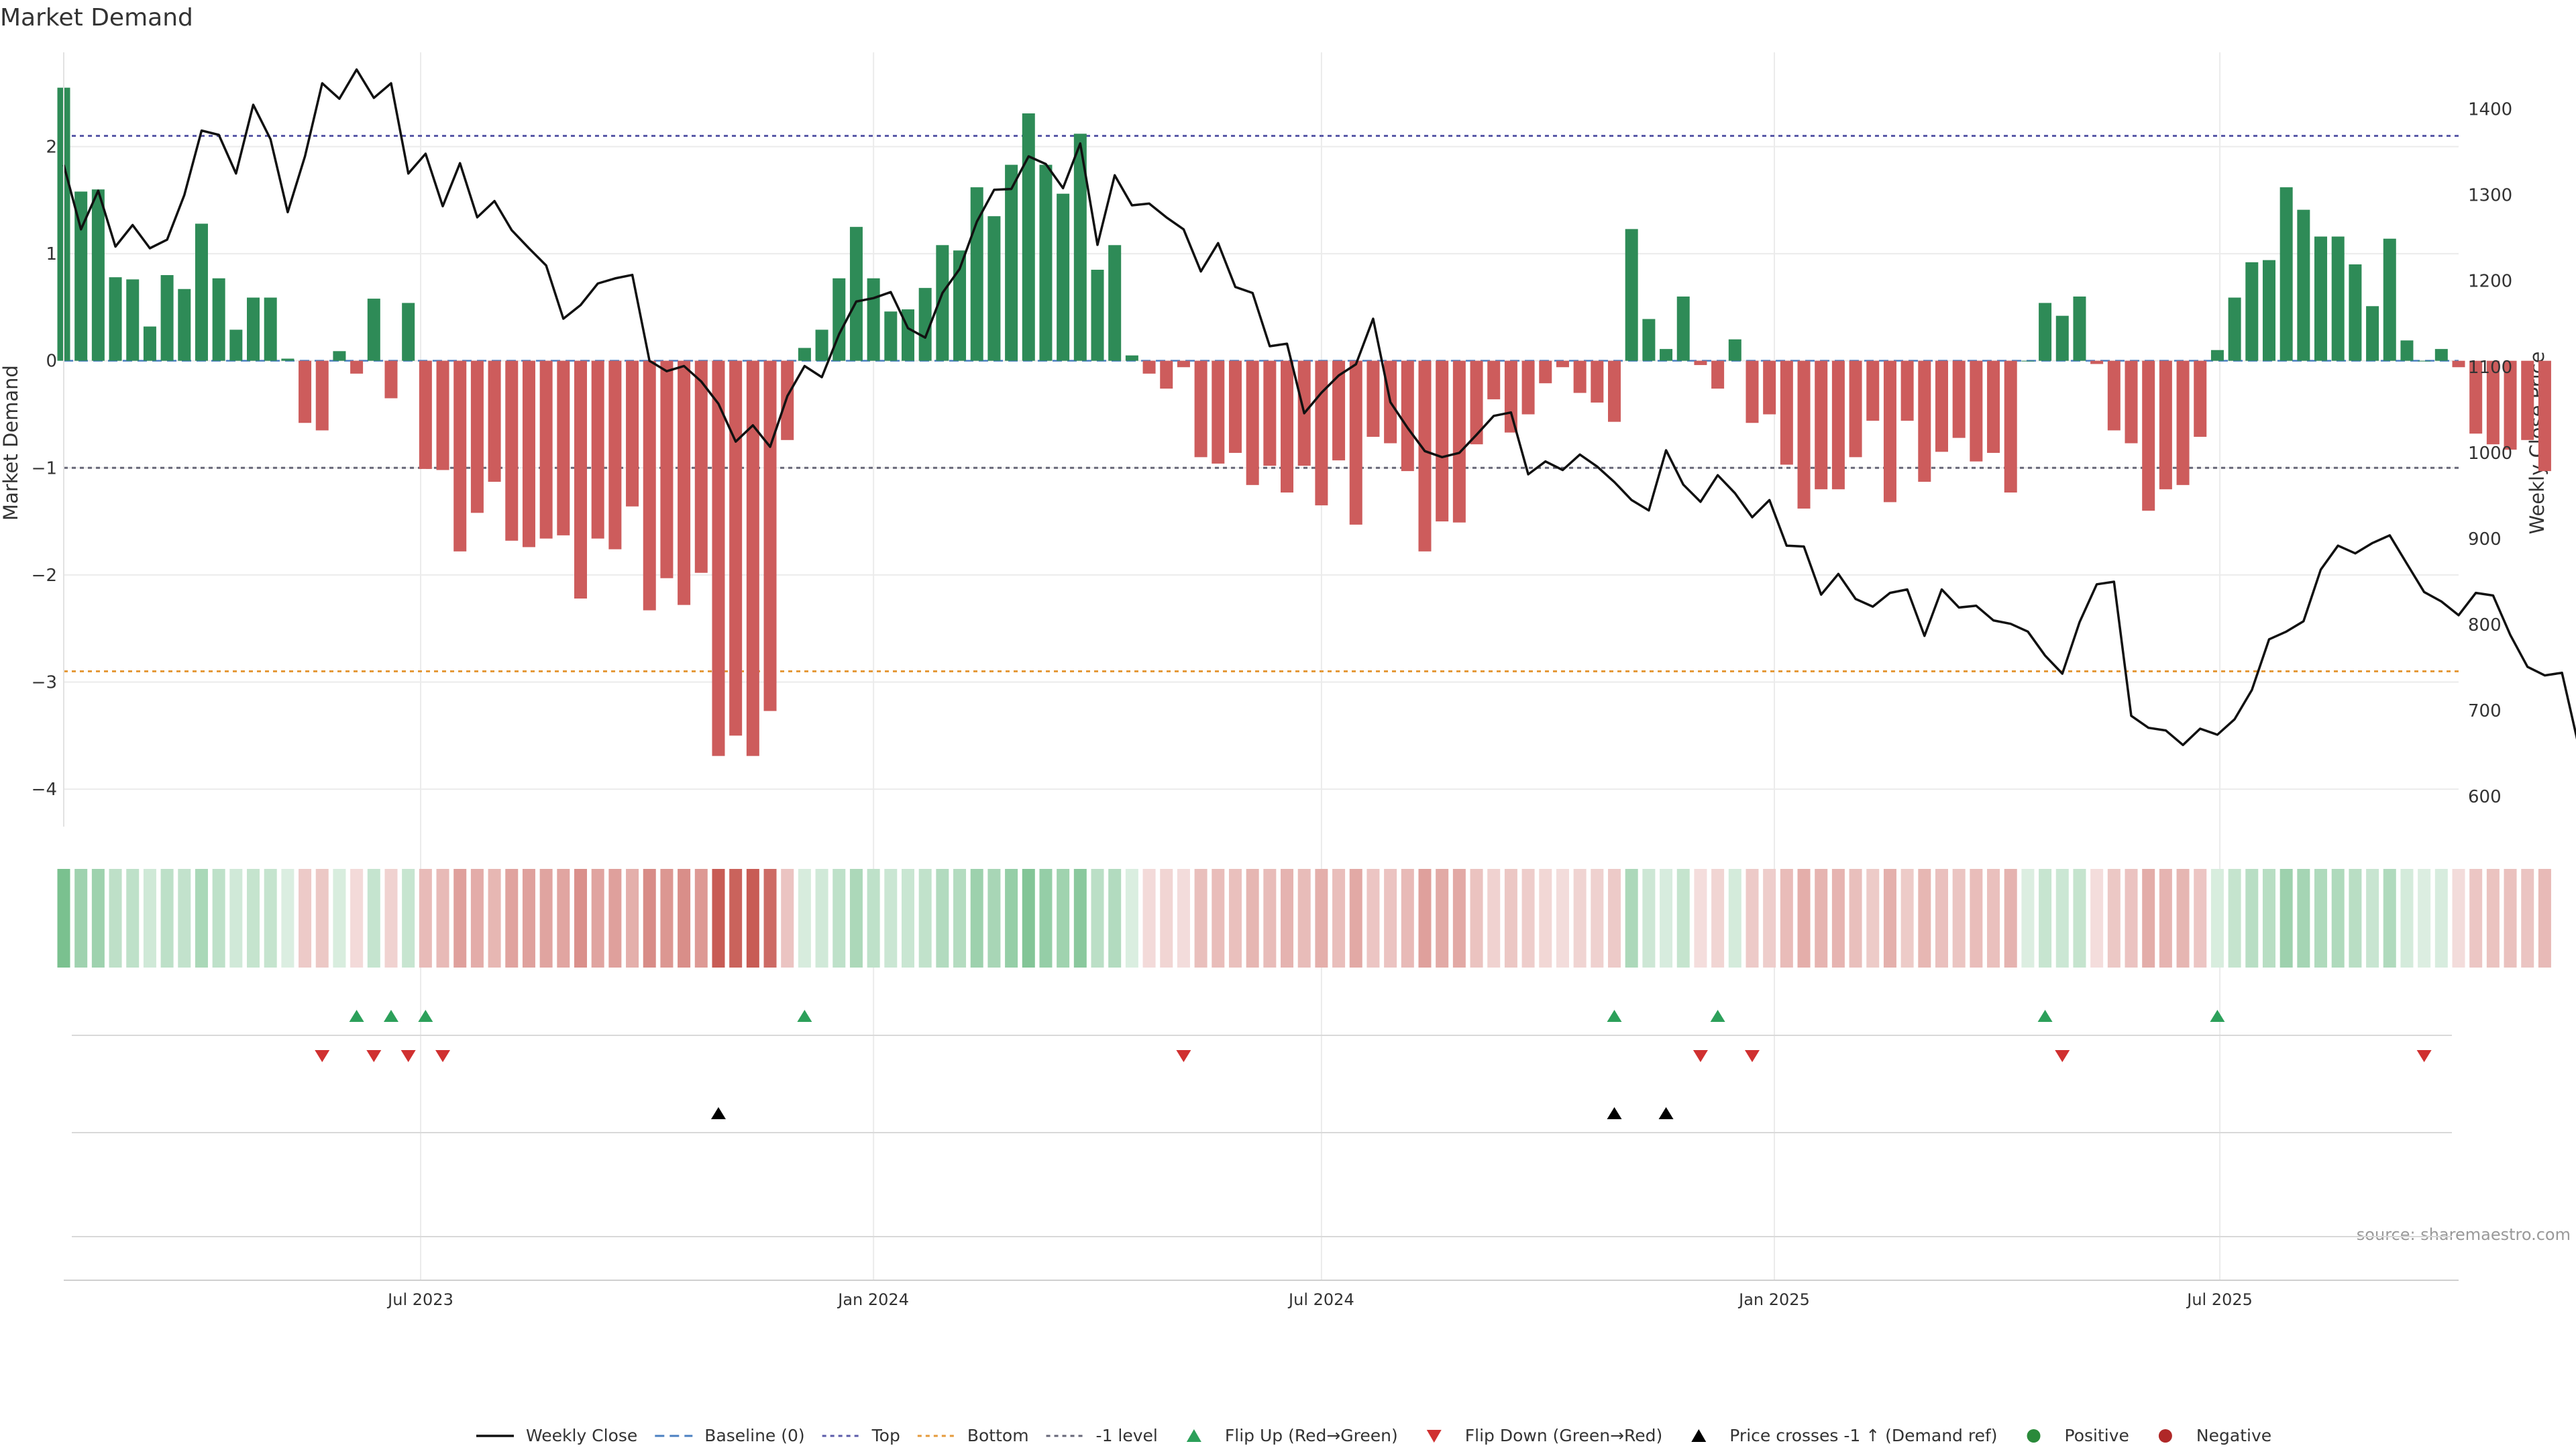 The height and width of the screenshot is (1452, 2576). I want to click on legend-label: Flip Down (Green→Red), so click(1564, 1436).